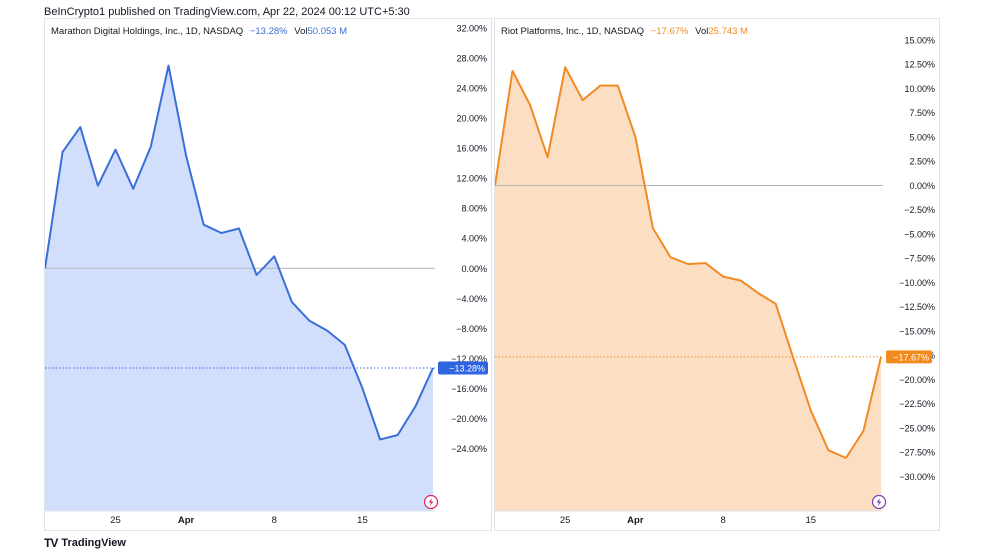 The width and height of the screenshot is (984, 554). I want to click on riot-x-tick-label: 25, so click(565, 520).